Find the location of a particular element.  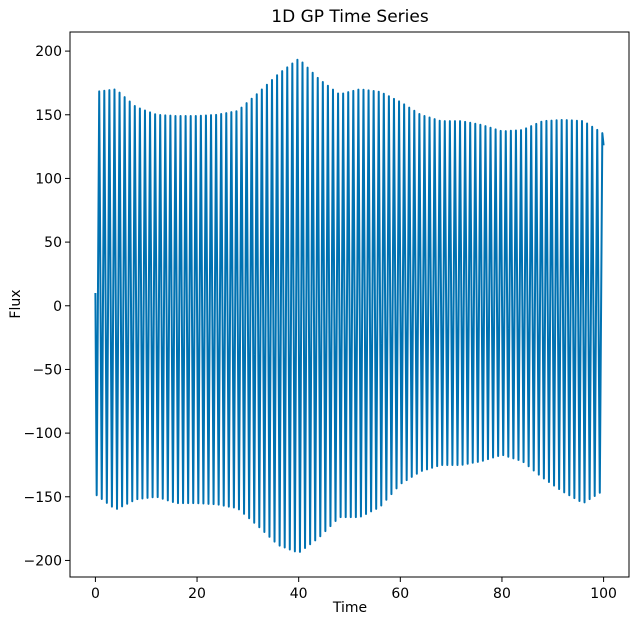

chart-title: 1D GP Time Series is located at coordinates (350, 17).